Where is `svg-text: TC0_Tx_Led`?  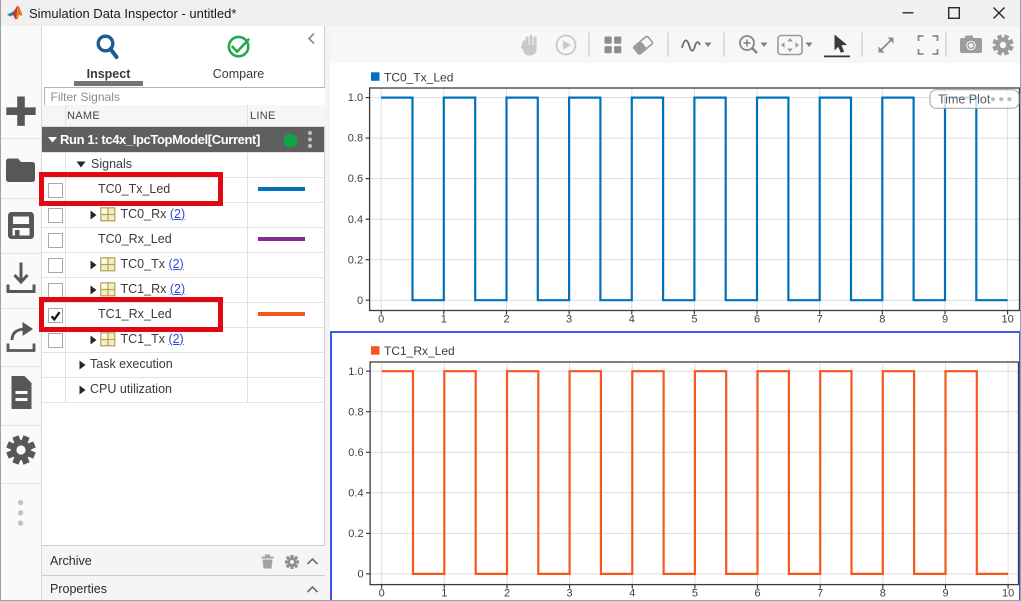
svg-text: TC0_Tx_Led is located at coordinates (418, 77).